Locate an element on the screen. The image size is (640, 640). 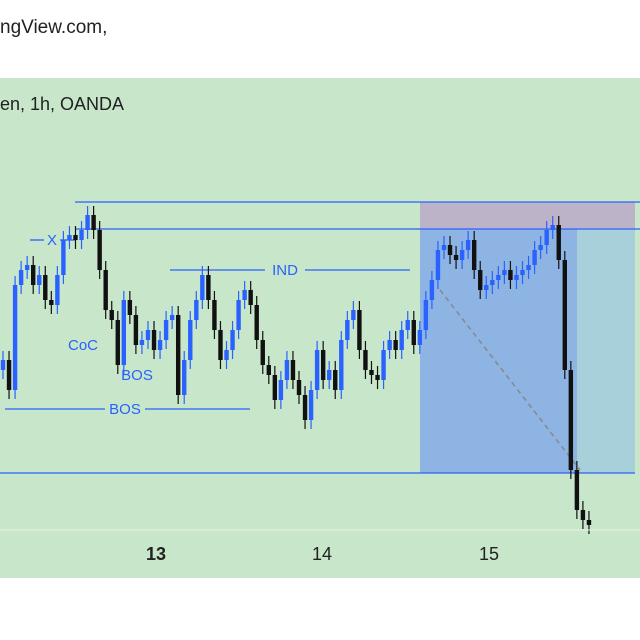
x-label: 15 is located at coordinates (489, 554).